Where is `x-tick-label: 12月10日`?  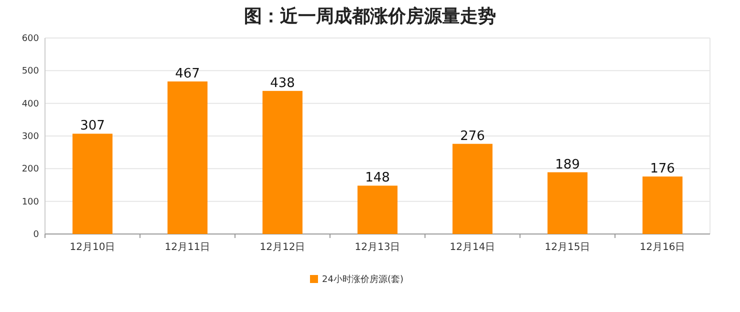
x-tick-label: 12月10日 is located at coordinates (93, 247).